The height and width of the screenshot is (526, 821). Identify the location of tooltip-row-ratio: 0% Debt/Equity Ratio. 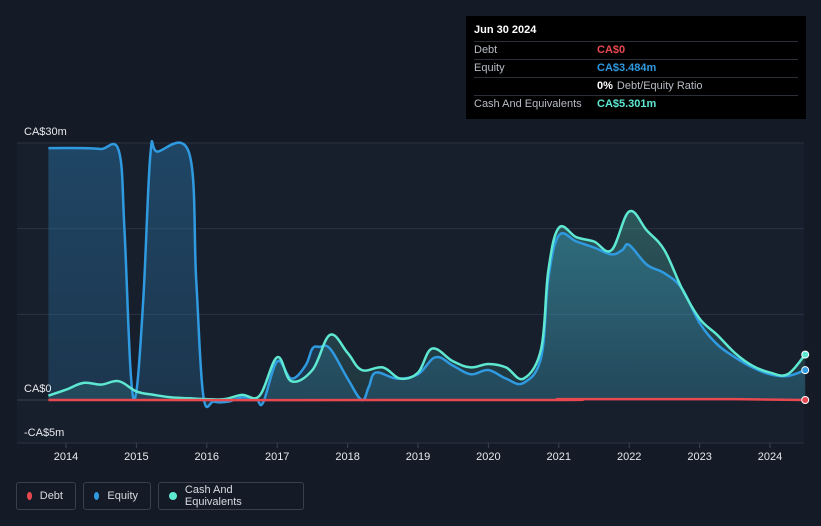
(636, 86).